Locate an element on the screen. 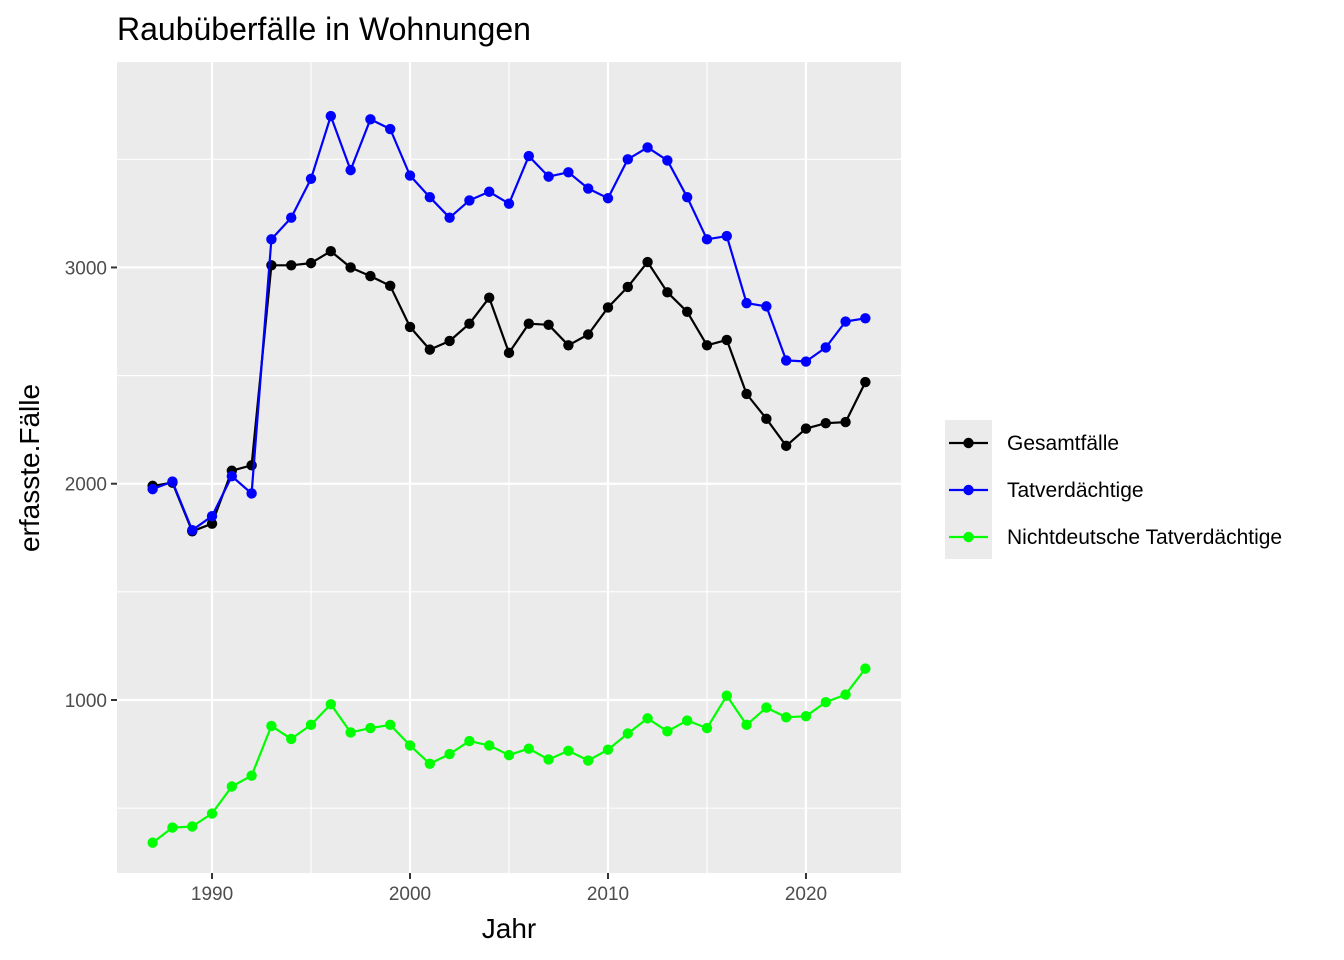 This screenshot has height=960, width=1344. x-axis-title: Jahr is located at coordinates (509, 928).